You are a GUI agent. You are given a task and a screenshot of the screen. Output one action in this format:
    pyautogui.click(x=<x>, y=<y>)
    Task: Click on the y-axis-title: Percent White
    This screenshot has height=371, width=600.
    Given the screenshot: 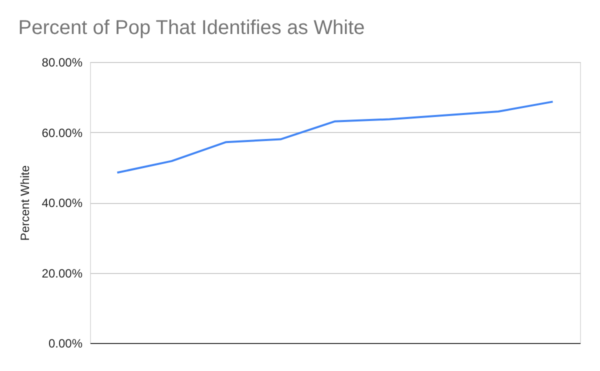 What is the action you would take?
    pyautogui.click(x=25, y=203)
    